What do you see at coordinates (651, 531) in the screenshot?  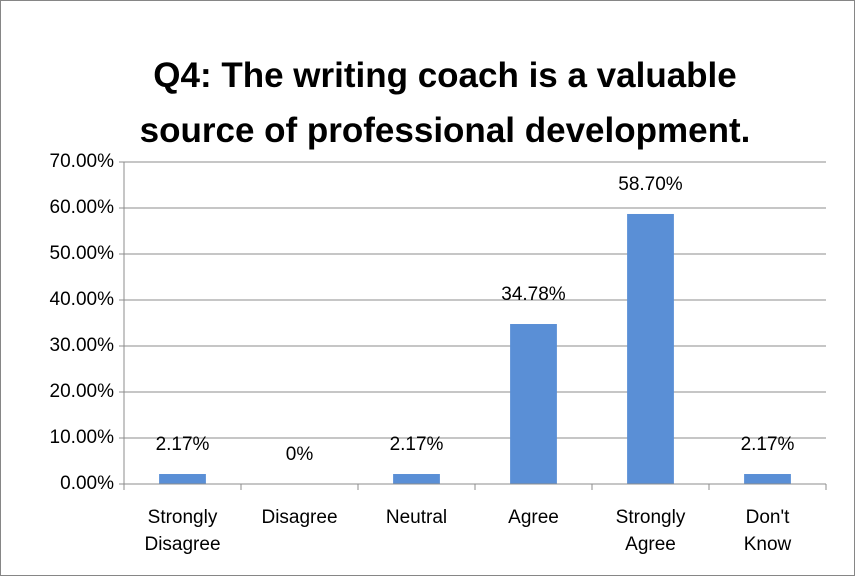 I see `x-tick-label: Strongly Agree` at bounding box center [651, 531].